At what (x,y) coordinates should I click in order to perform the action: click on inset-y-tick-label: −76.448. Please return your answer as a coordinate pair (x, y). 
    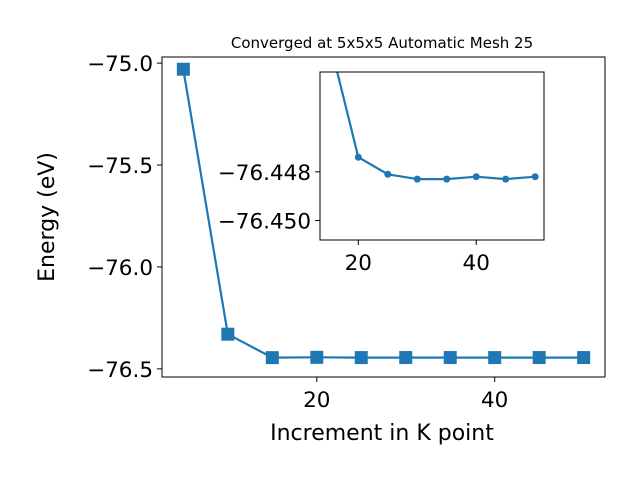
    Looking at the image, I should click on (264, 173).